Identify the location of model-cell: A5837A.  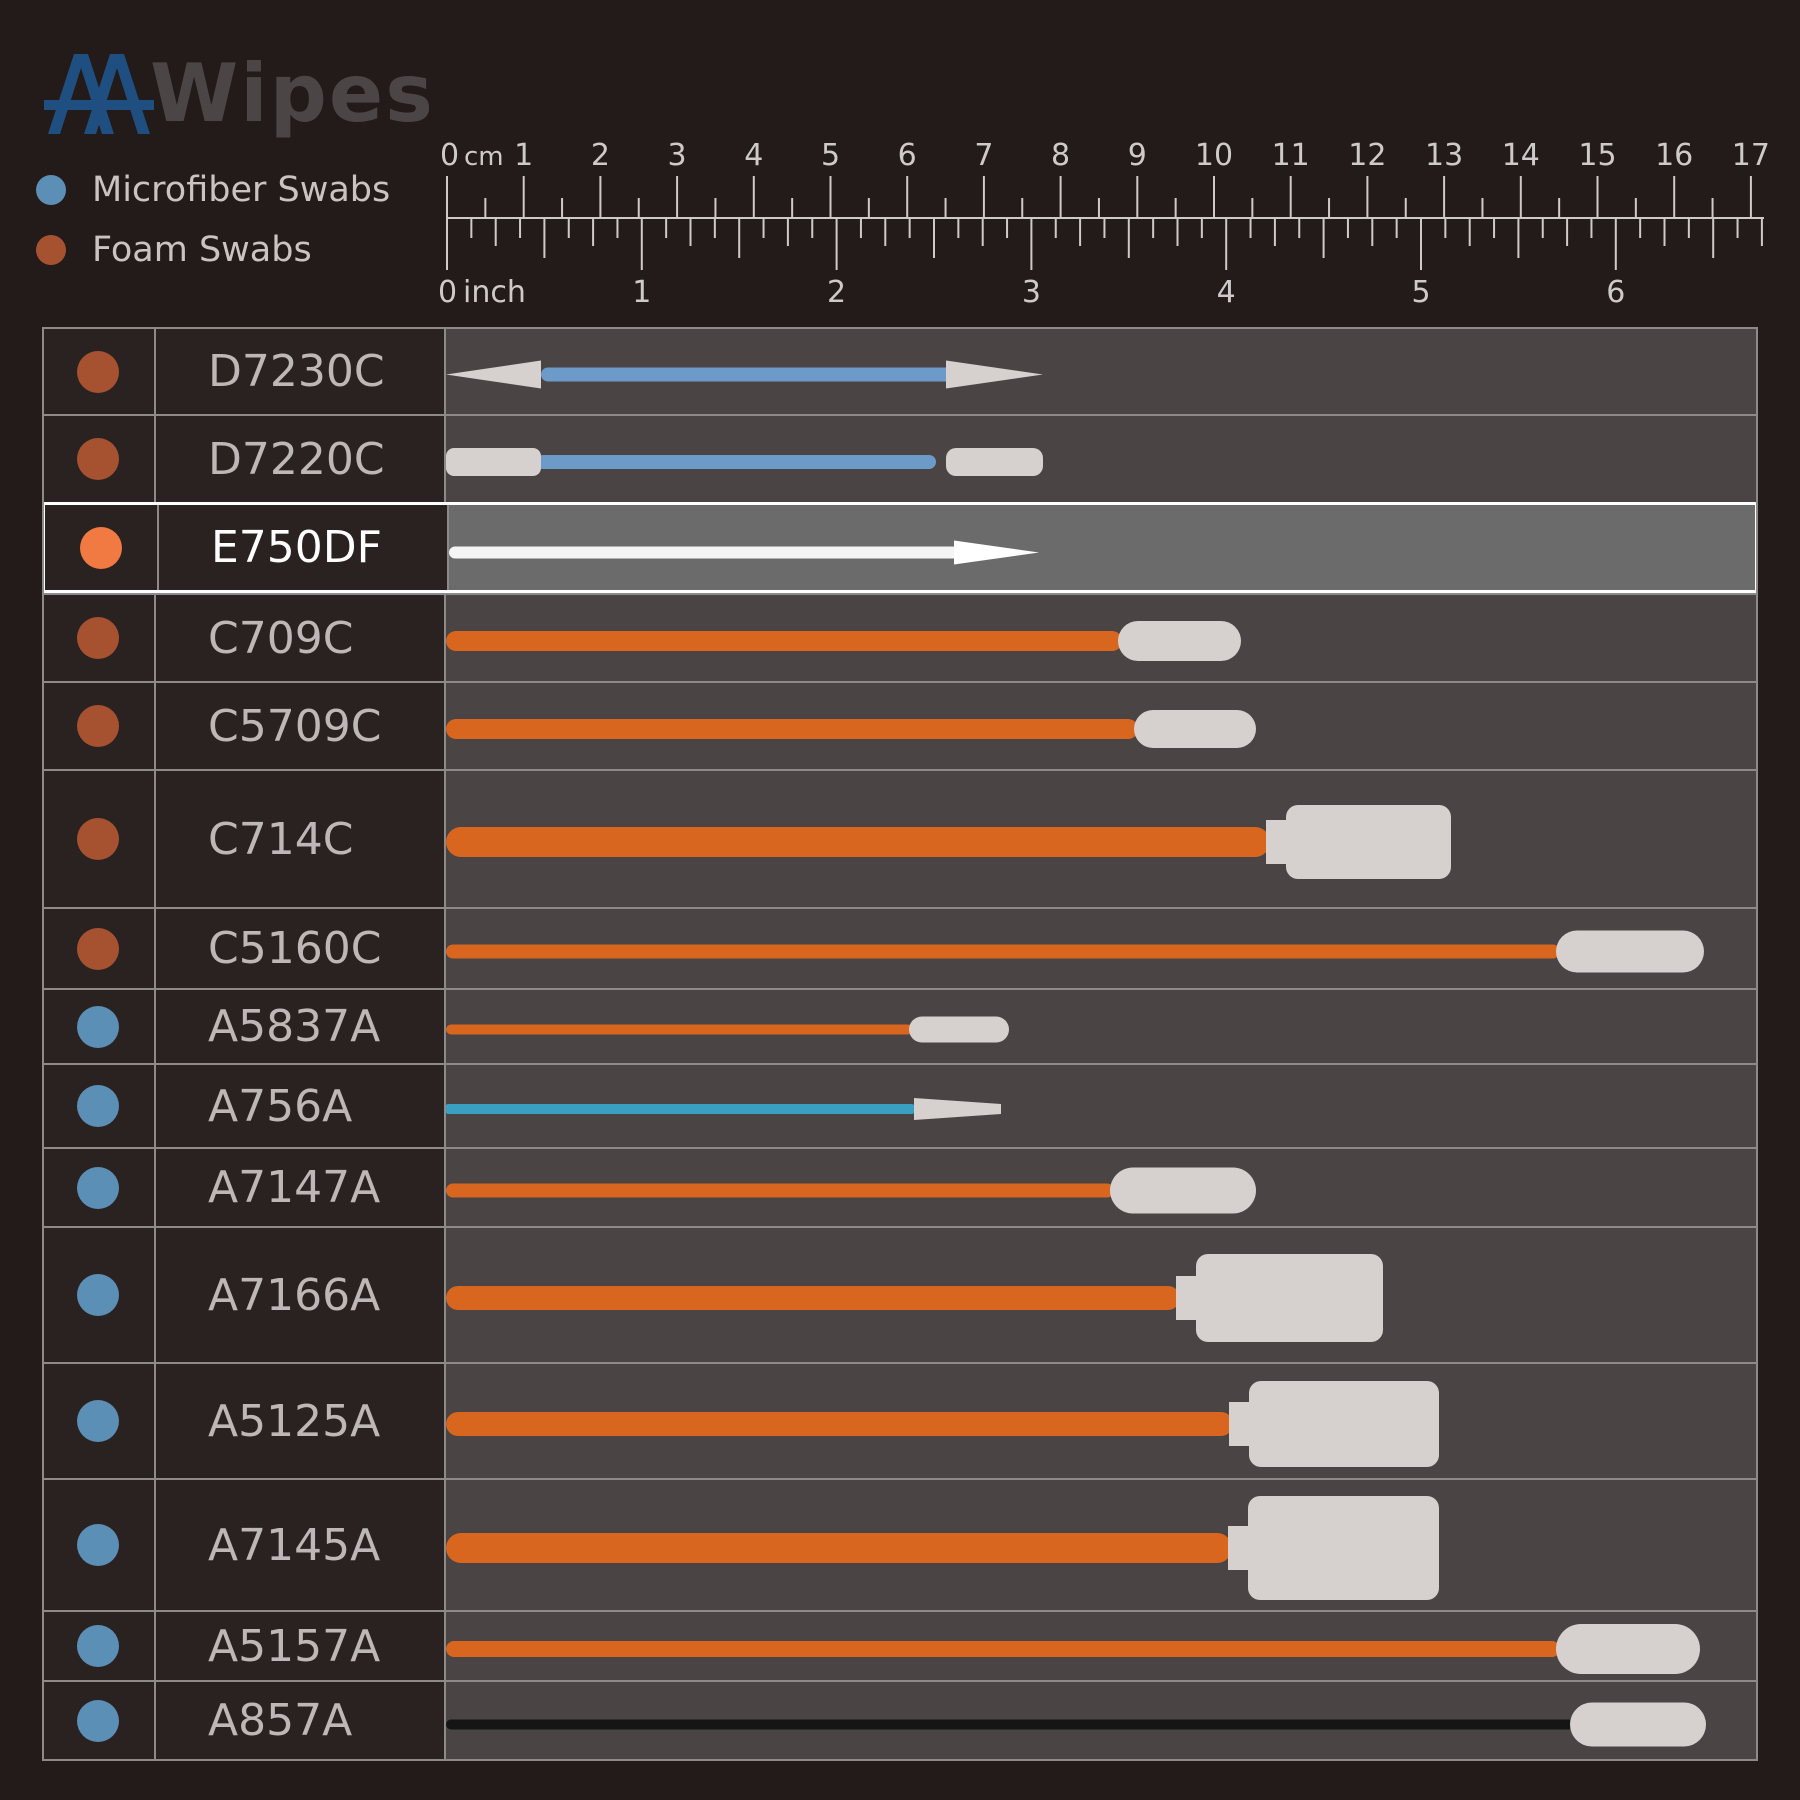
(301, 1026).